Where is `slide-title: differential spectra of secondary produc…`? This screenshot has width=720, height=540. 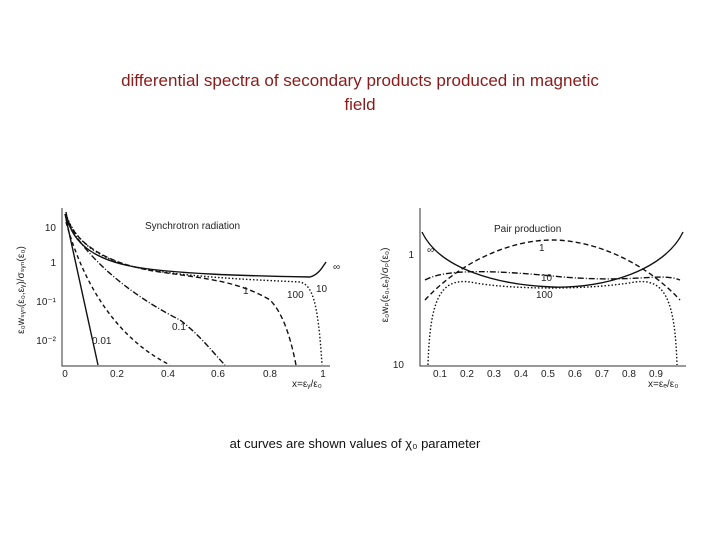 slide-title: differential spectra of secondary produc… is located at coordinates (360, 80).